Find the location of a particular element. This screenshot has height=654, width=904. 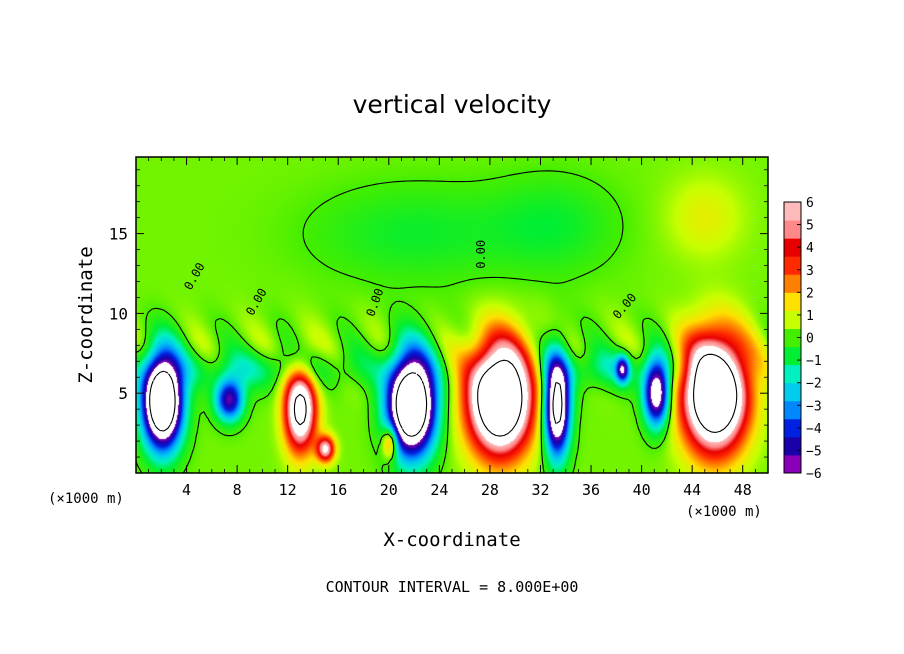

colorbar-tick-label: −2 is located at coordinates (814, 384).